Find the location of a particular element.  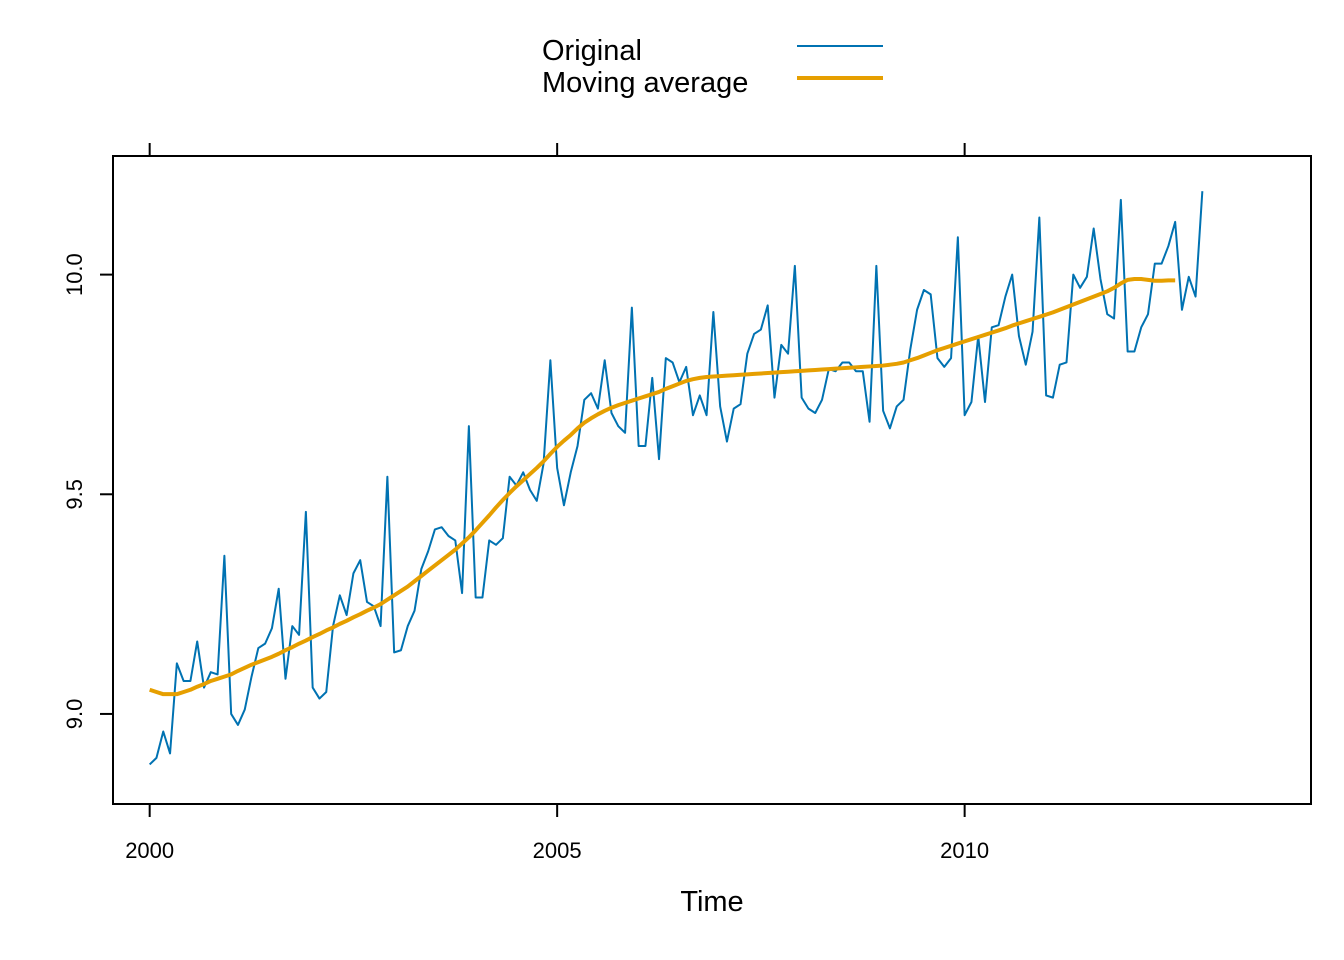

x-tick-label: 2000 is located at coordinates (149, 850).